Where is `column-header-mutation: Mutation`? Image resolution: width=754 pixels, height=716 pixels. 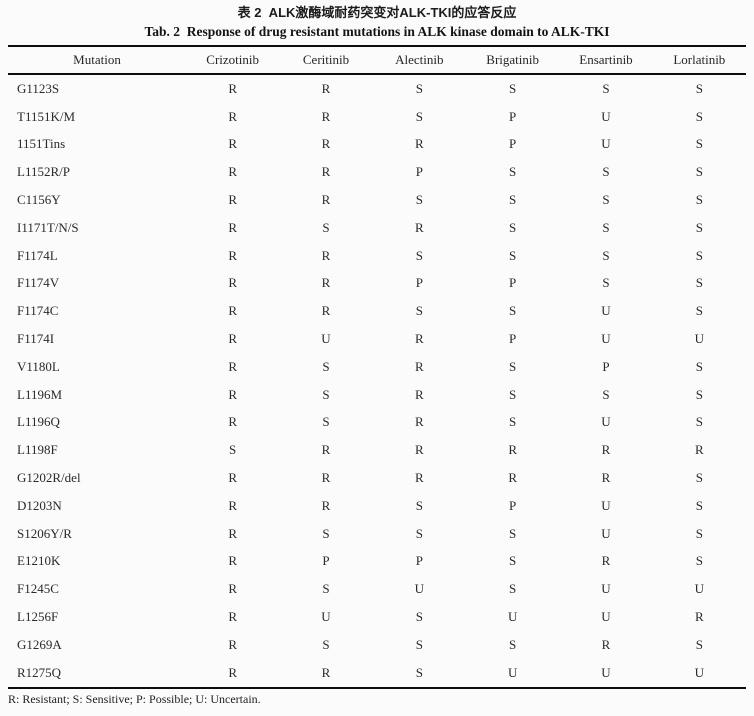
column-header-mutation: Mutation is located at coordinates (97, 59).